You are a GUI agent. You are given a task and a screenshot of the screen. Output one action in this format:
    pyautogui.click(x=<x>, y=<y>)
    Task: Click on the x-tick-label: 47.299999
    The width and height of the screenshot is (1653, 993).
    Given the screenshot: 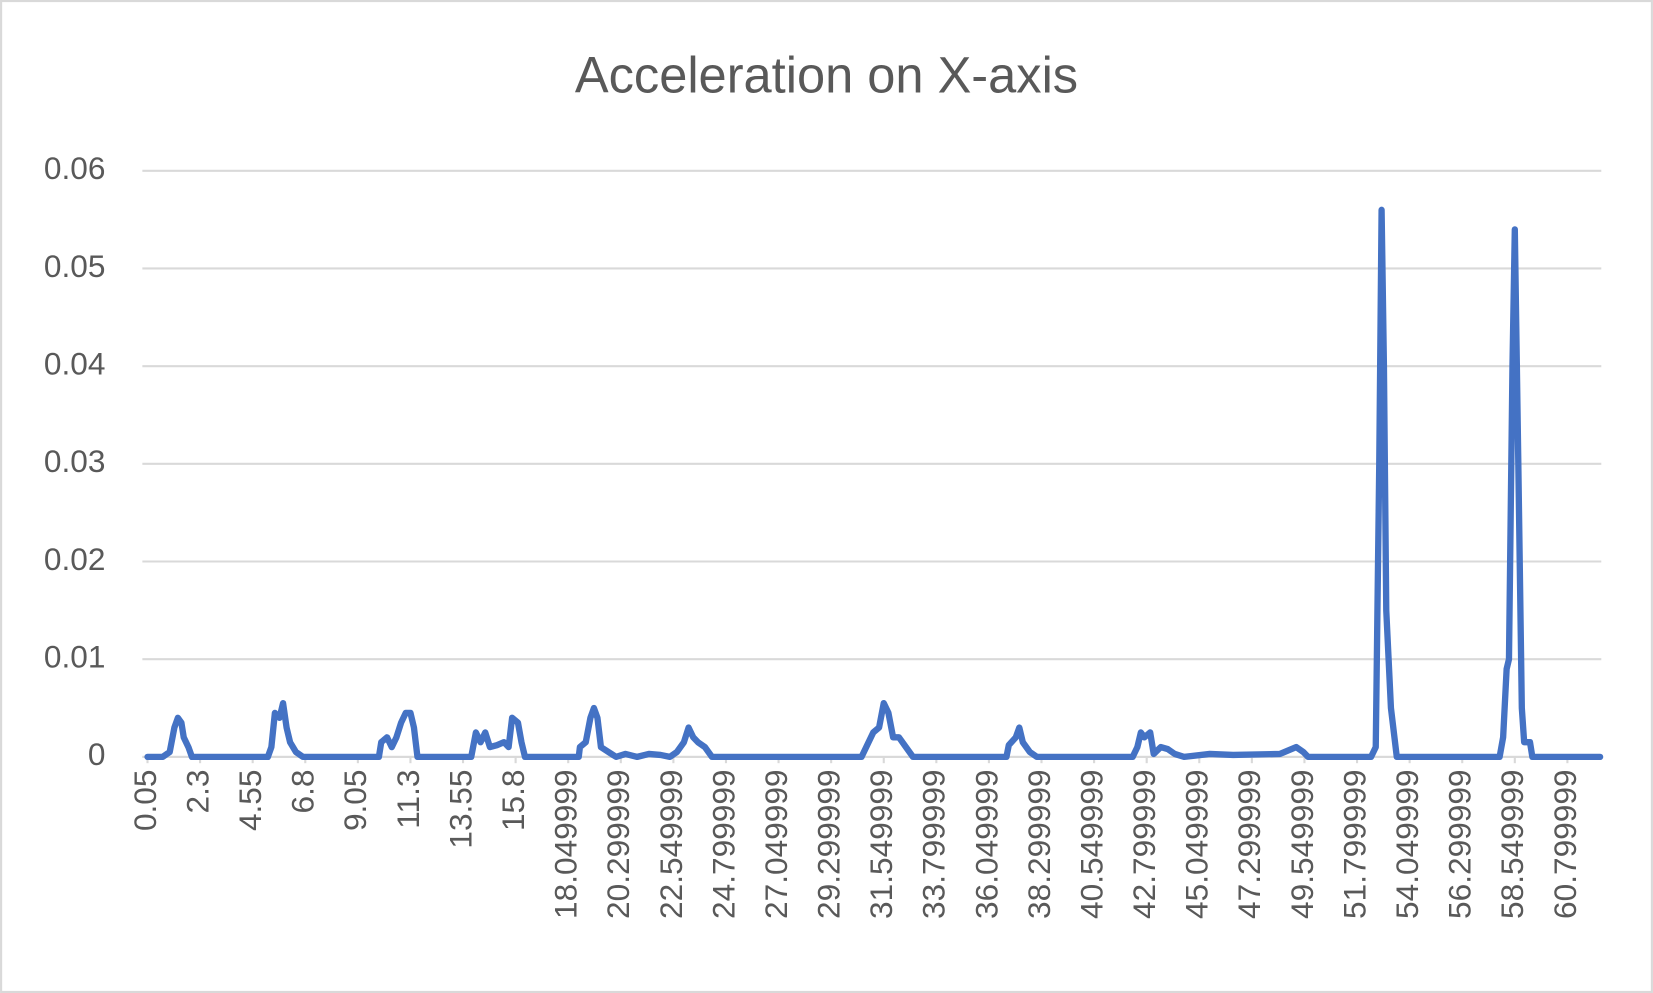 What is the action you would take?
    pyautogui.click(x=1249, y=844)
    